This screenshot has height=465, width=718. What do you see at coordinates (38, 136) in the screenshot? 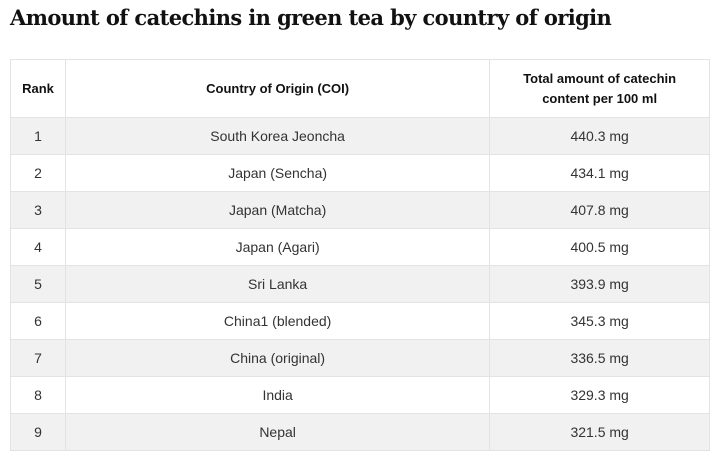
I see `cell-rank: 1` at bounding box center [38, 136].